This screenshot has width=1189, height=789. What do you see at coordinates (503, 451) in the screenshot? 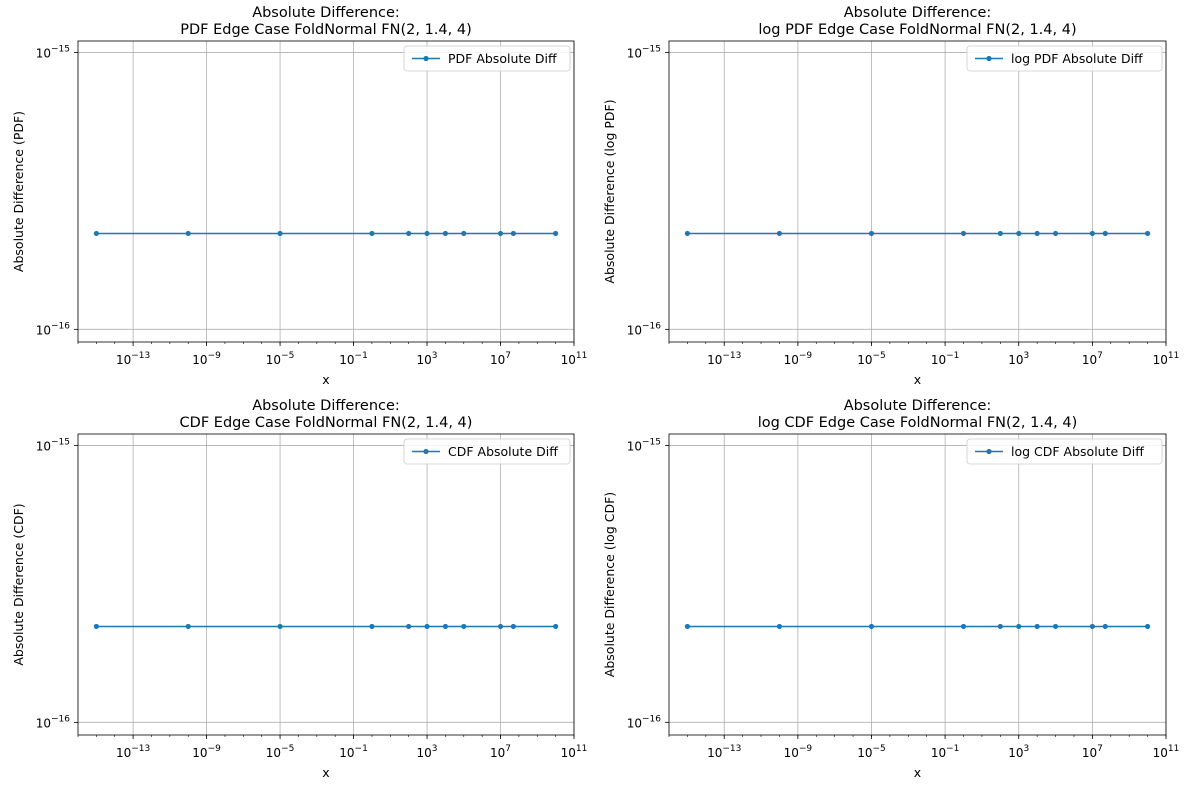
I see `legend-label: CDF Absolute Diff` at bounding box center [503, 451].